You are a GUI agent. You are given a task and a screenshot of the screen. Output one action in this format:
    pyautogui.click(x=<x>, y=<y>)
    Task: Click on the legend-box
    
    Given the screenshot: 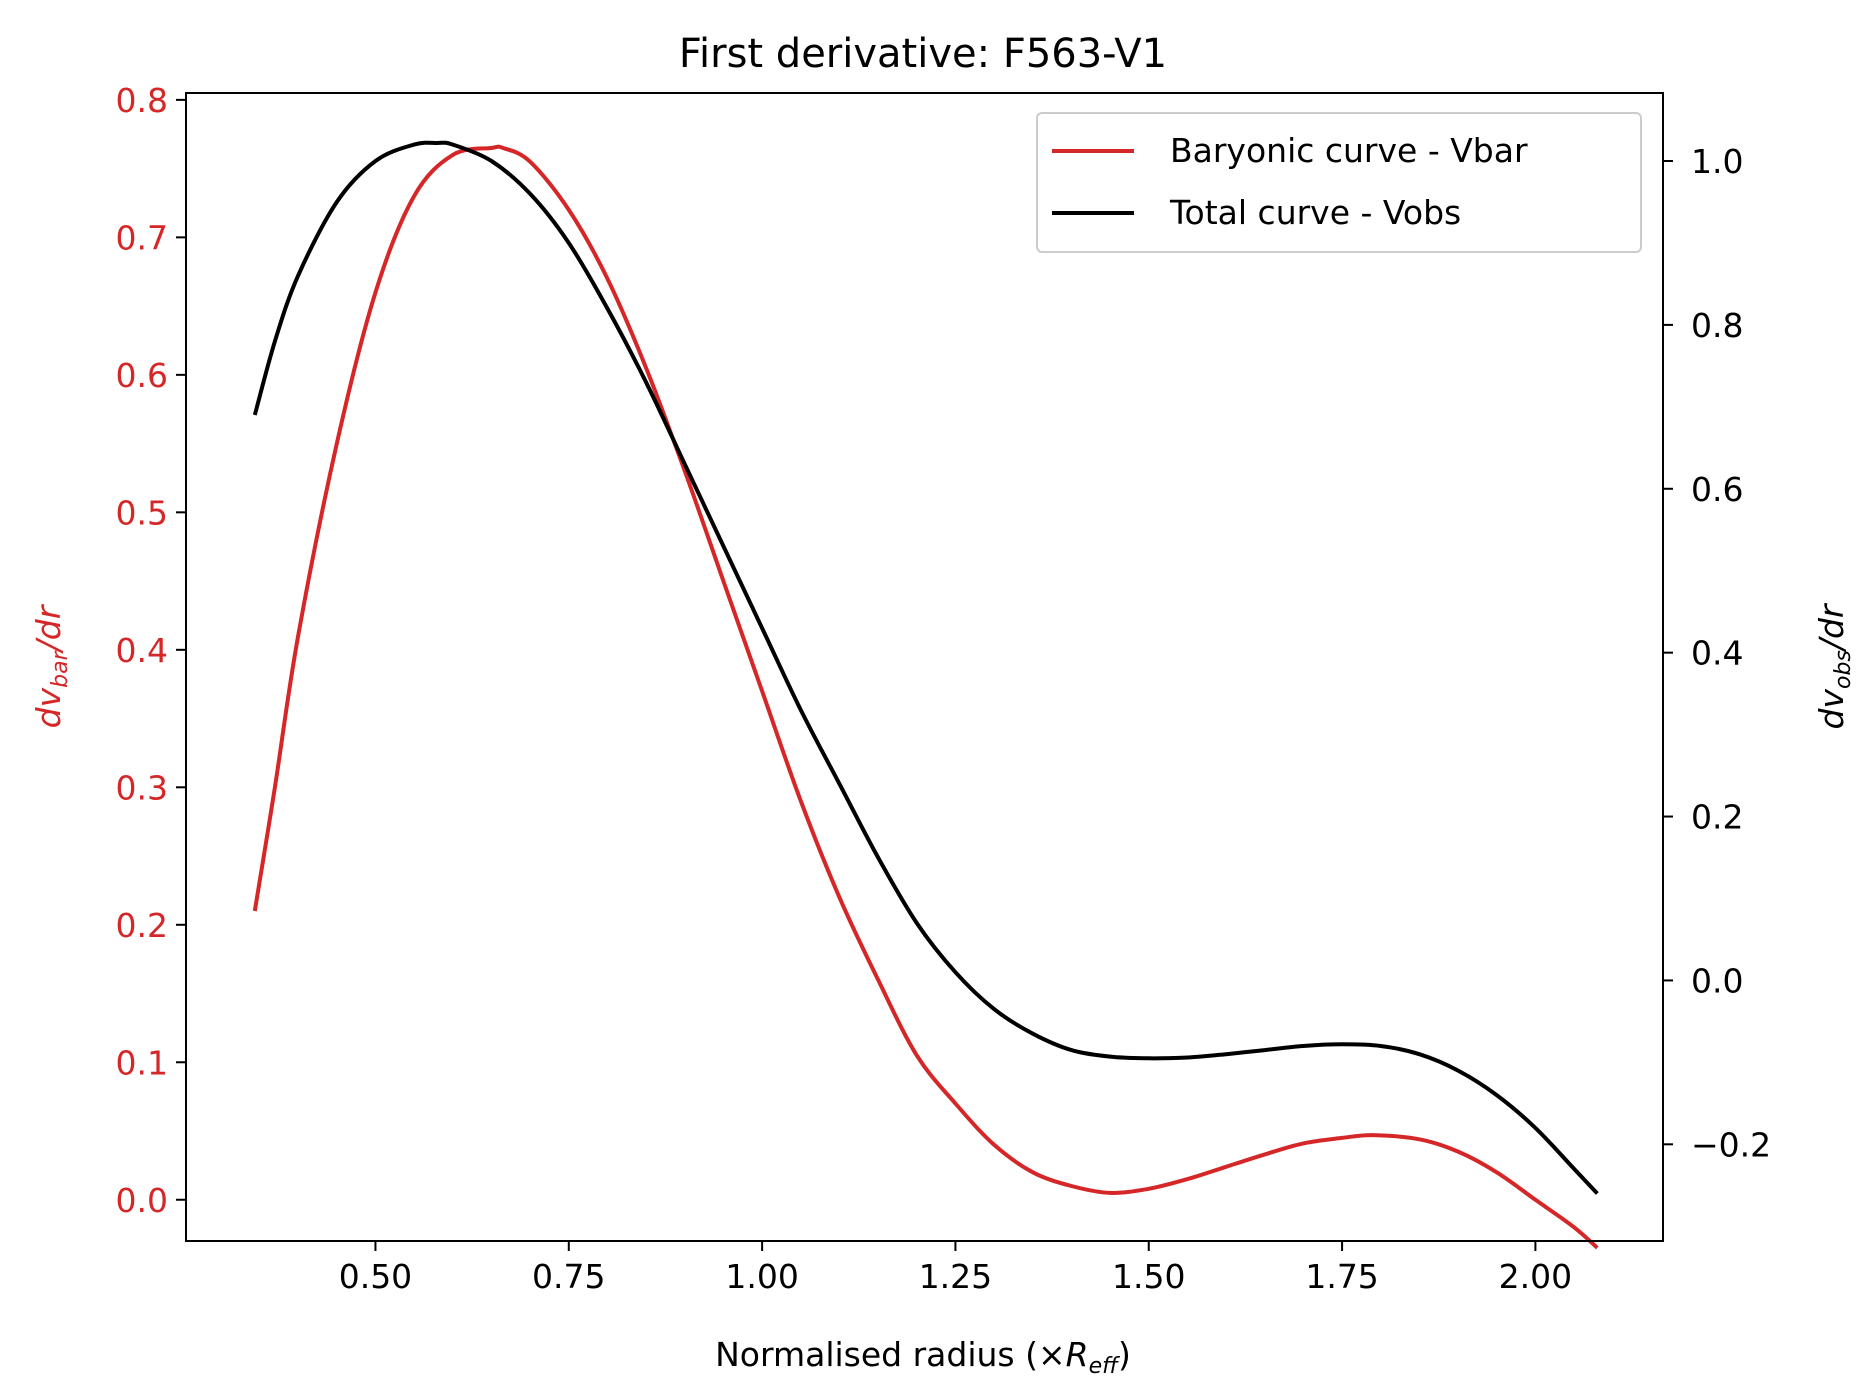 What is the action you would take?
    pyautogui.click(x=1339, y=182)
    